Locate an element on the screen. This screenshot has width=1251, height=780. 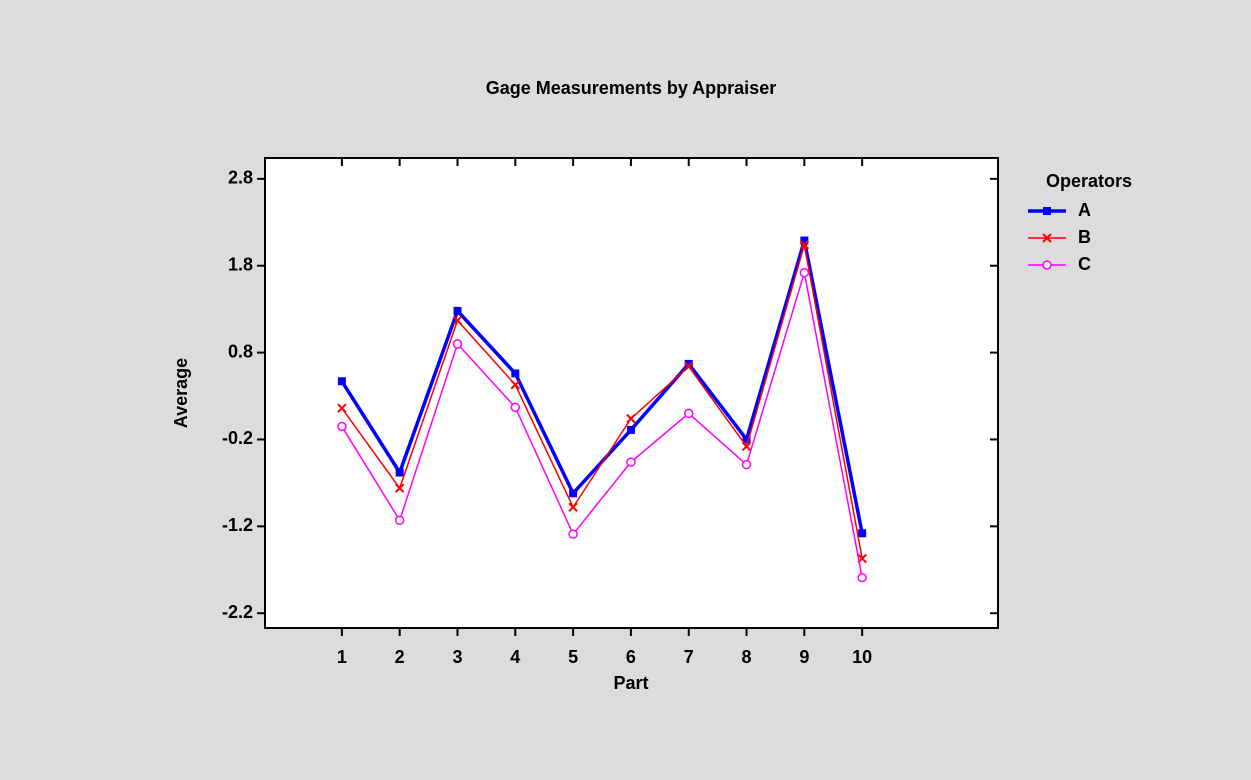
x-tick-label: 4 is located at coordinates (515, 657).